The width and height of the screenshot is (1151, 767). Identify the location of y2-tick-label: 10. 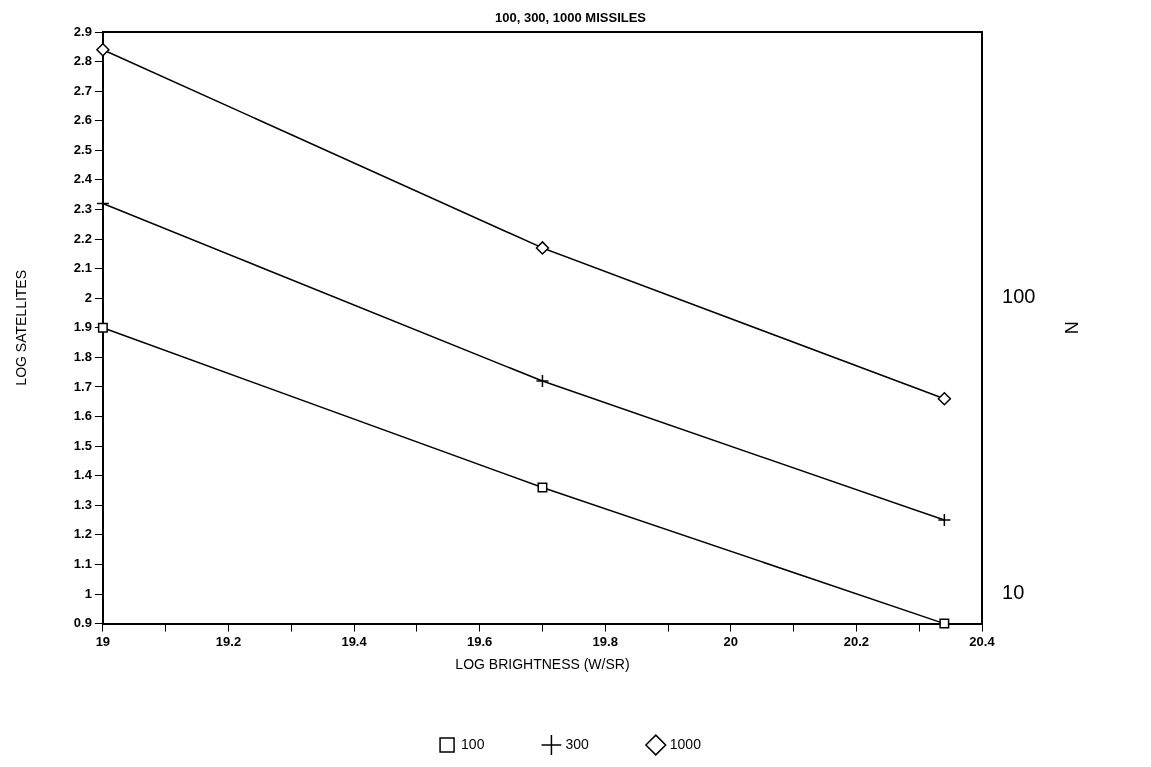
(1013, 591).